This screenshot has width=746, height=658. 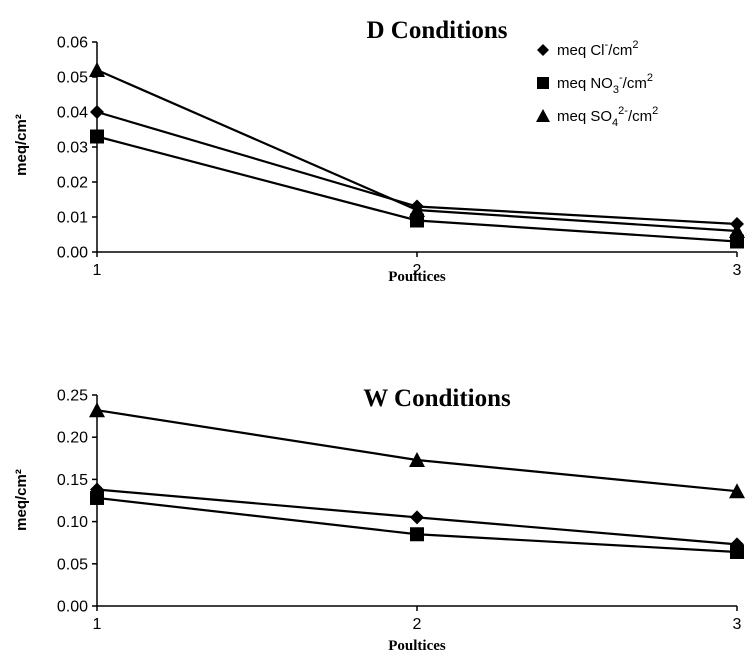 I want to click on y-tick-label: 0.15, so click(x=72, y=480).